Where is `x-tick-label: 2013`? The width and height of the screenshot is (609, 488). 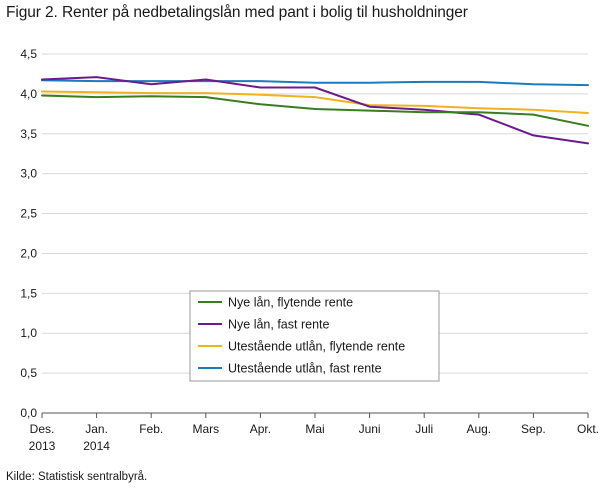
x-tick-label: 2013 is located at coordinates (42, 446).